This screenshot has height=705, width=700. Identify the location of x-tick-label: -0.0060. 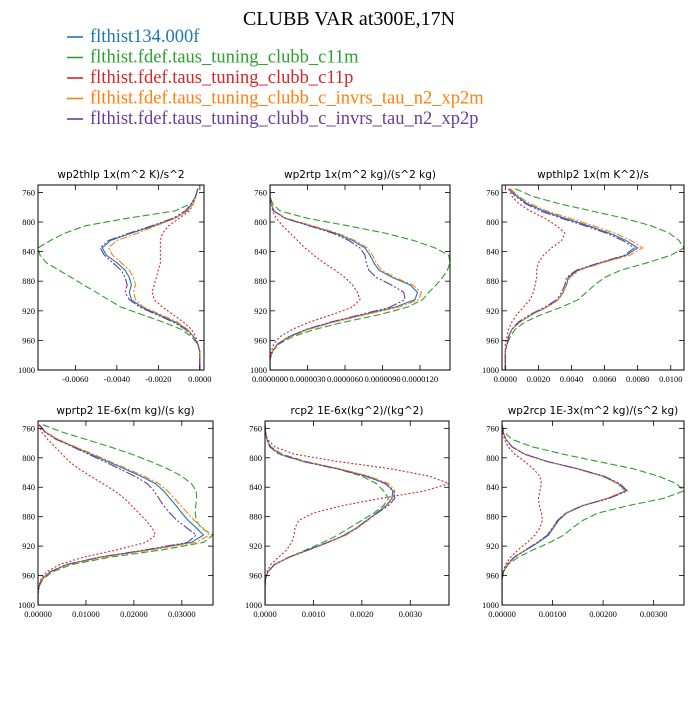
(75, 379).